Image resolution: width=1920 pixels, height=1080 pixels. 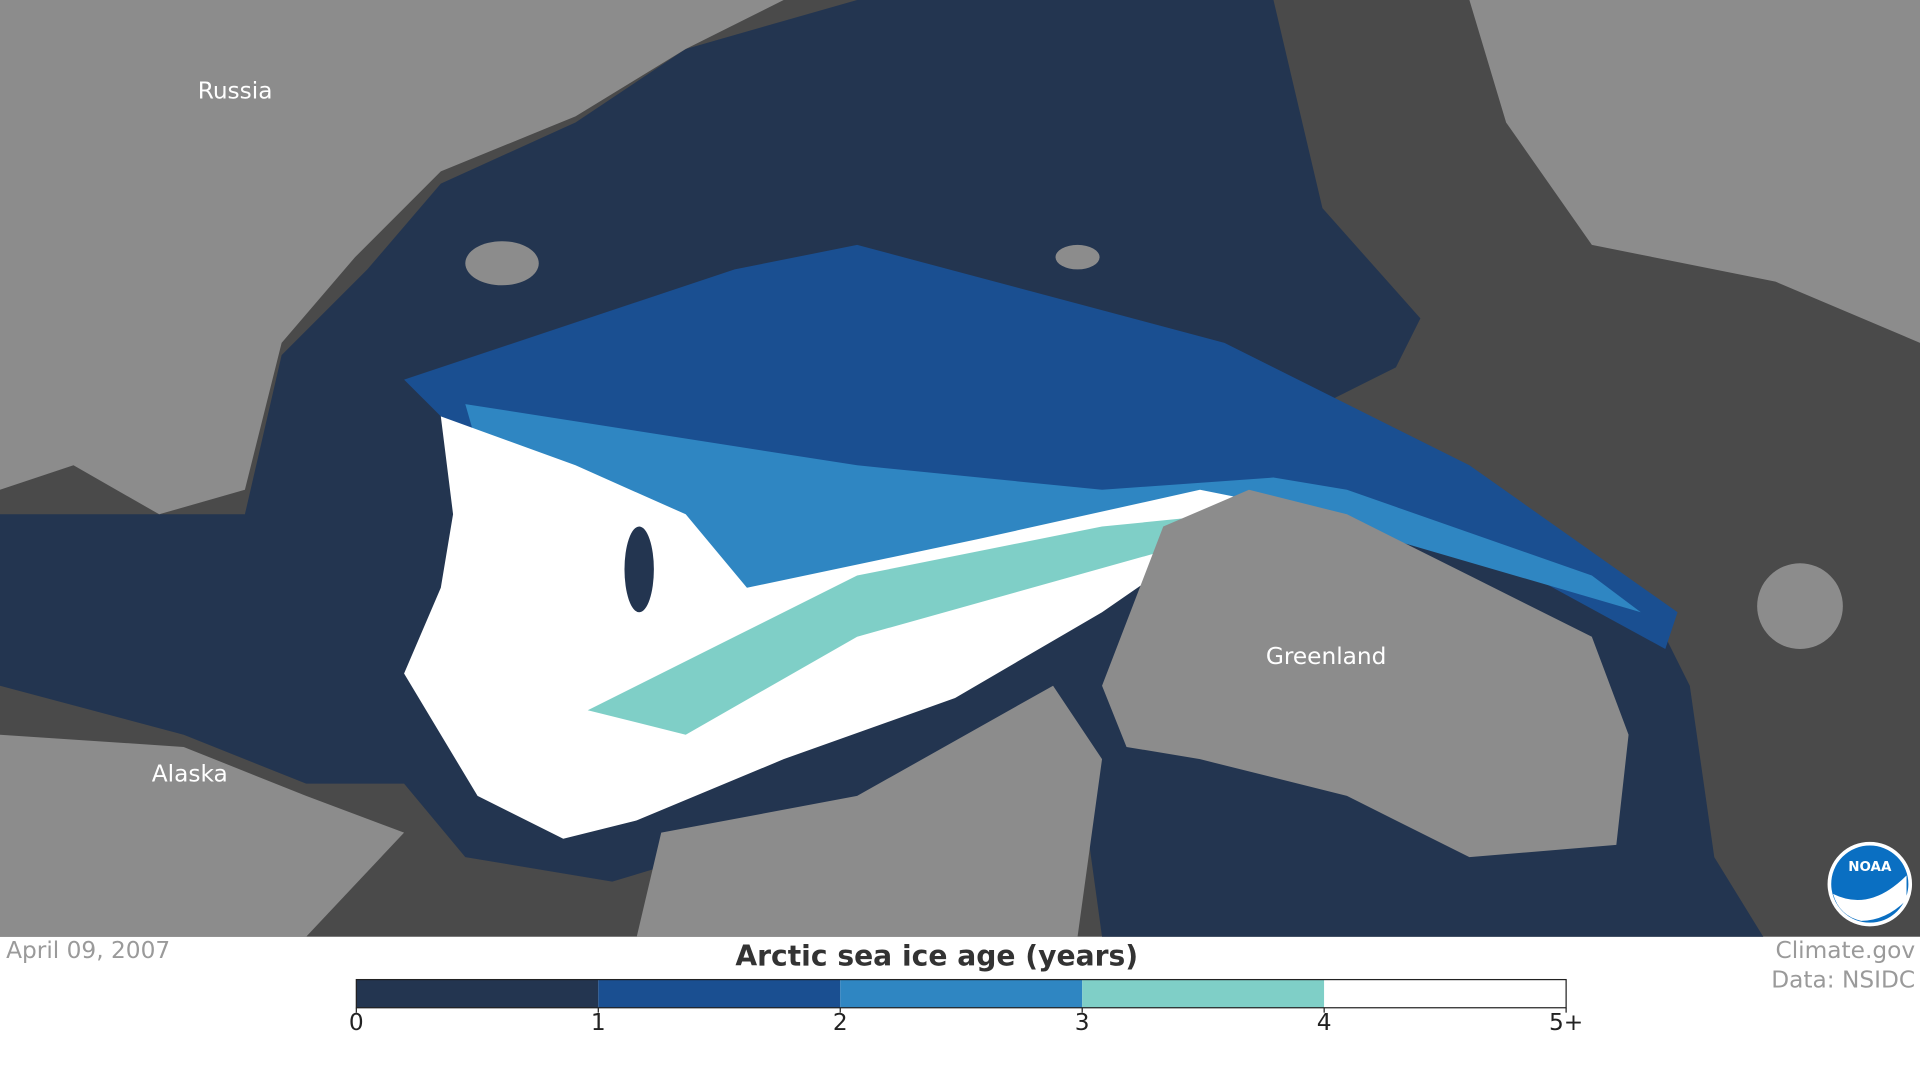 What do you see at coordinates (356, 1022) in the screenshot?
I see `tick-label: 0` at bounding box center [356, 1022].